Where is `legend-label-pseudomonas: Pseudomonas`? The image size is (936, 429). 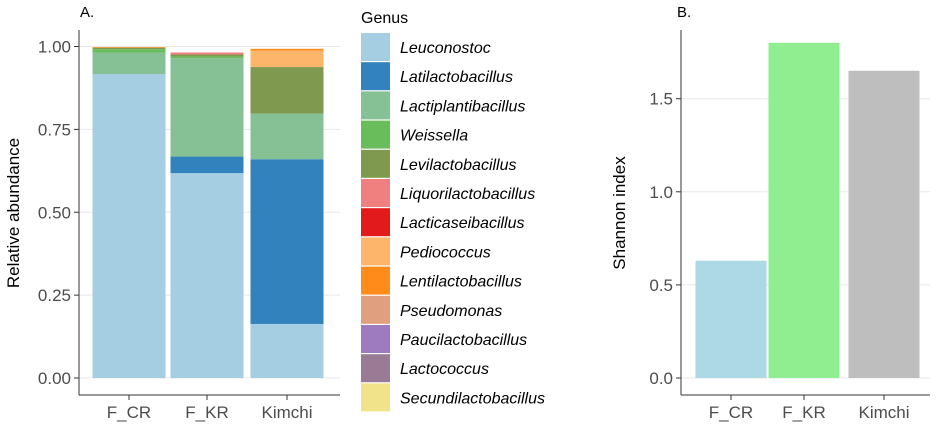
legend-label-pseudomonas: Pseudomonas is located at coordinates (451, 311).